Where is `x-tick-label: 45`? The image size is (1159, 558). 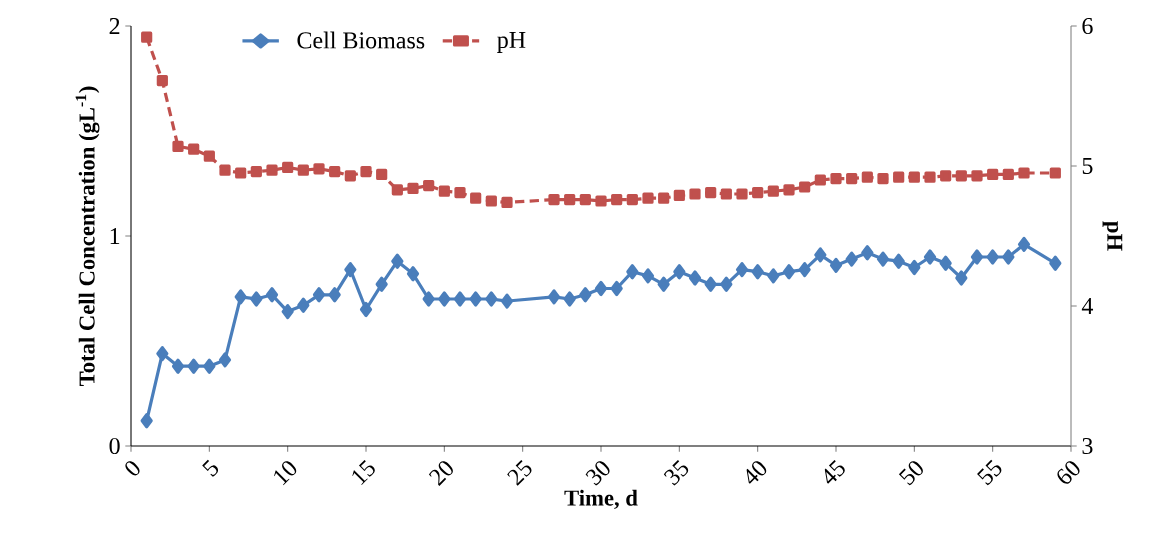 x-tick-label: 45 is located at coordinates (834, 471).